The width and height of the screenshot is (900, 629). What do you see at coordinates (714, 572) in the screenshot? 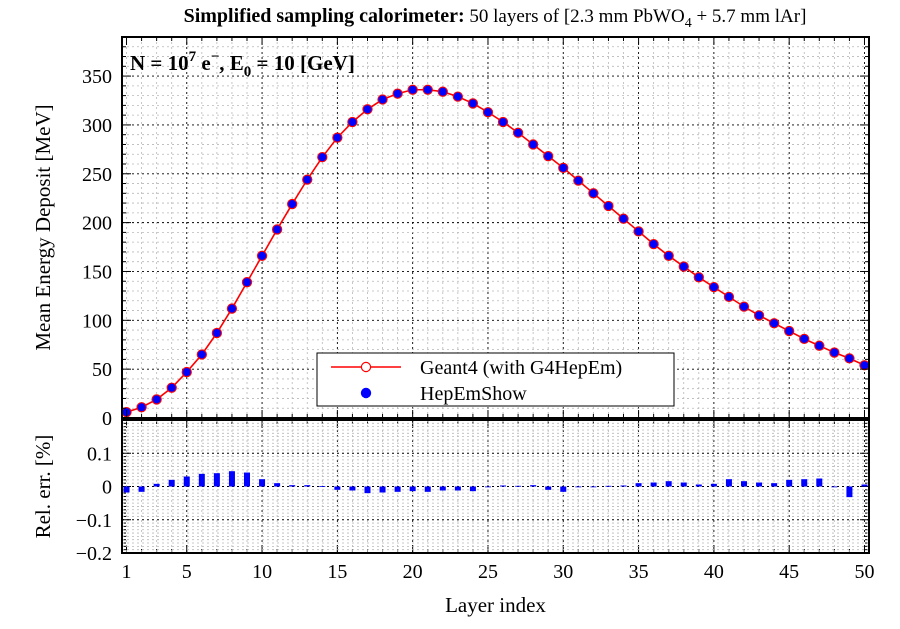
I see `tick-label-x: 40` at bounding box center [714, 572].